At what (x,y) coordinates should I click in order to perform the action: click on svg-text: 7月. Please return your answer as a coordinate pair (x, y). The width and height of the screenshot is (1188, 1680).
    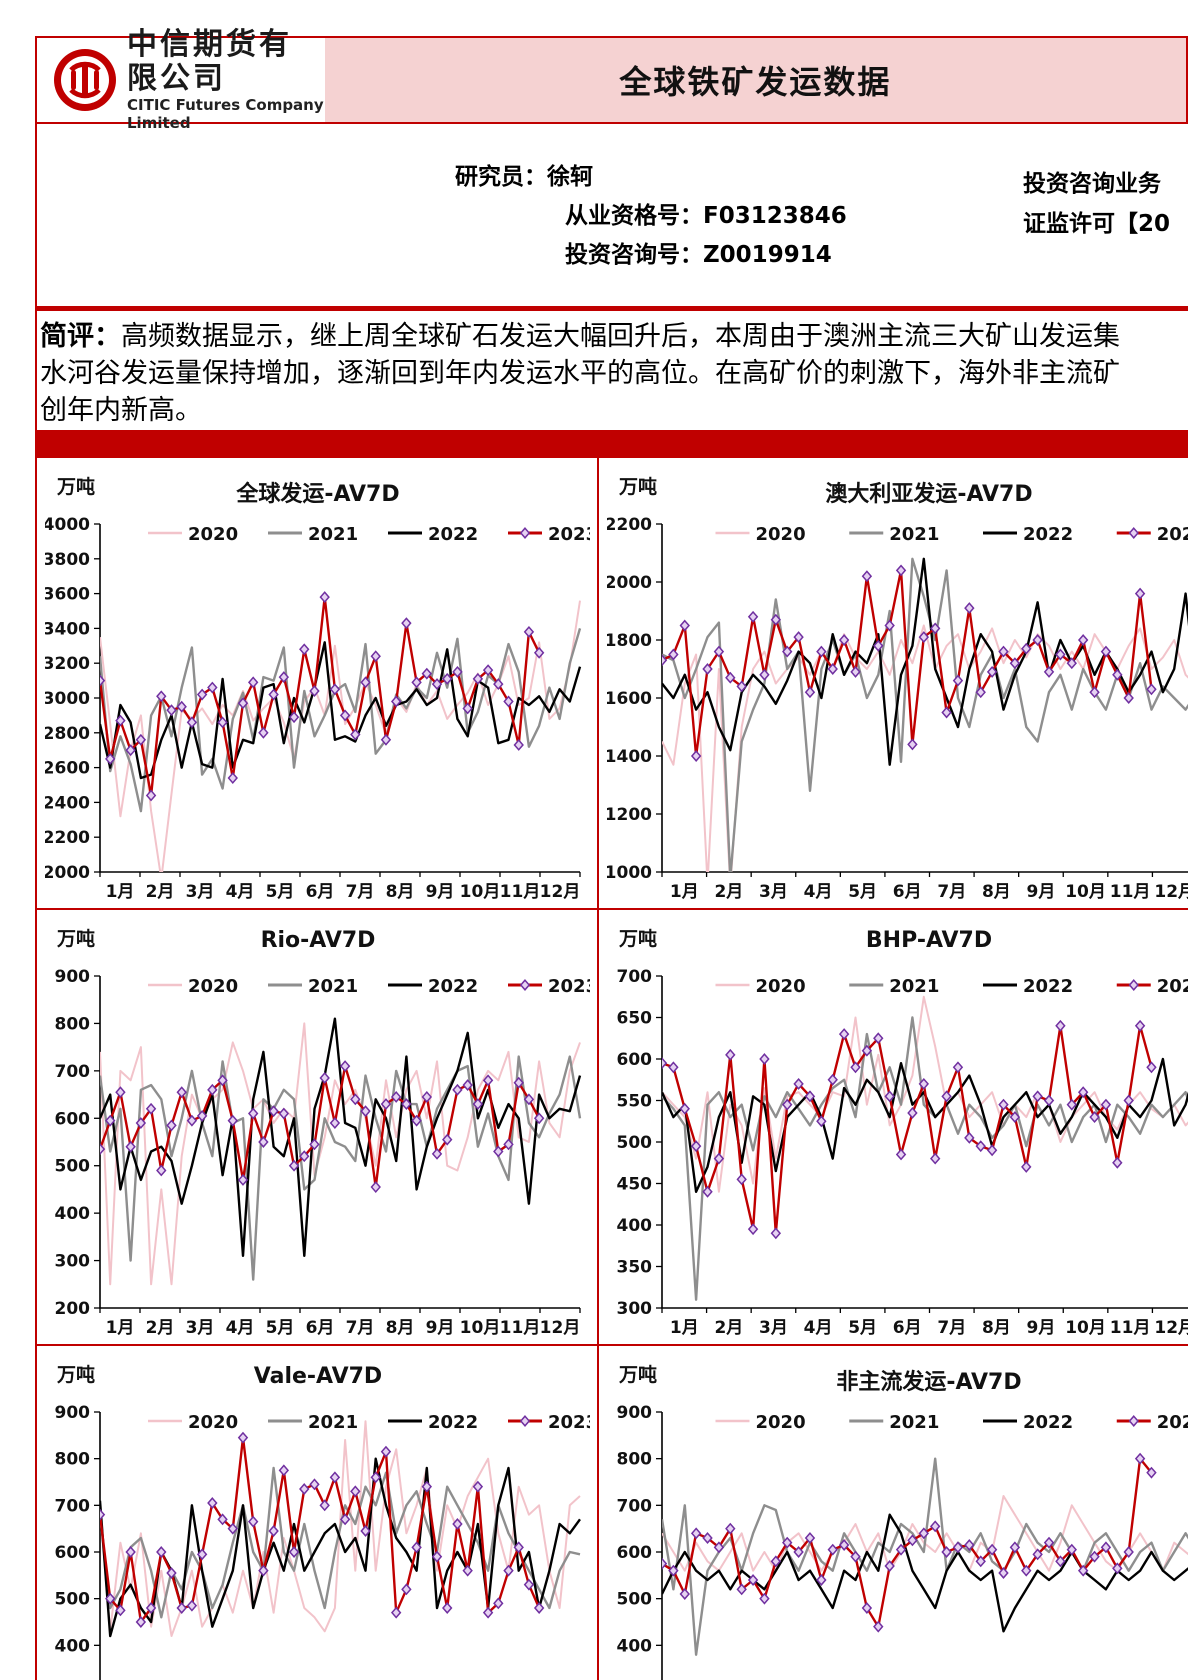
    Looking at the image, I should click on (951, 892).